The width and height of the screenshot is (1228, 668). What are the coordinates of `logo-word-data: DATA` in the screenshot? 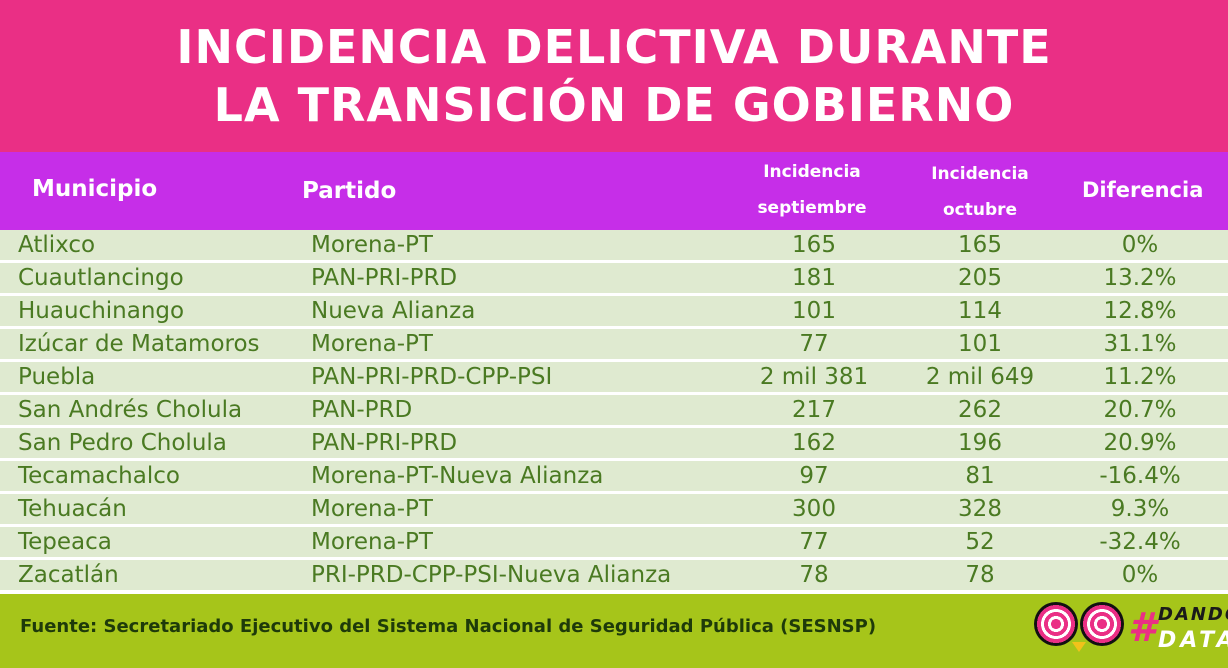 It's located at (1193, 640).